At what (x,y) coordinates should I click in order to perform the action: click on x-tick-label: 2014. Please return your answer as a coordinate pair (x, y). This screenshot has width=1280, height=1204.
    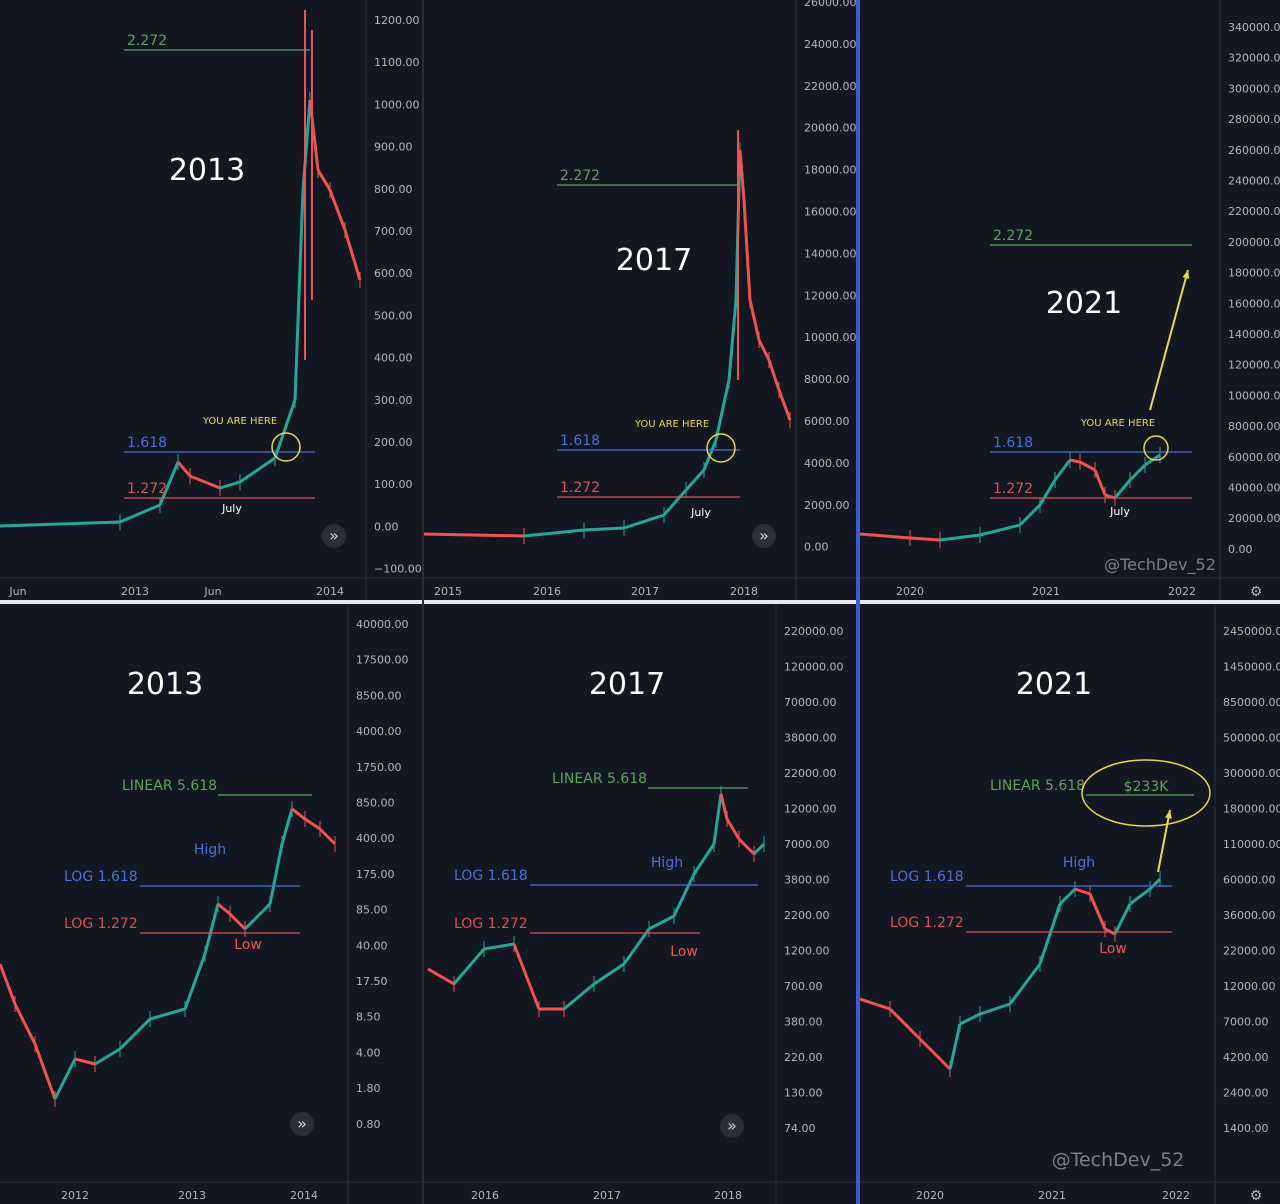
    Looking at the image, I should click on (330, 591).